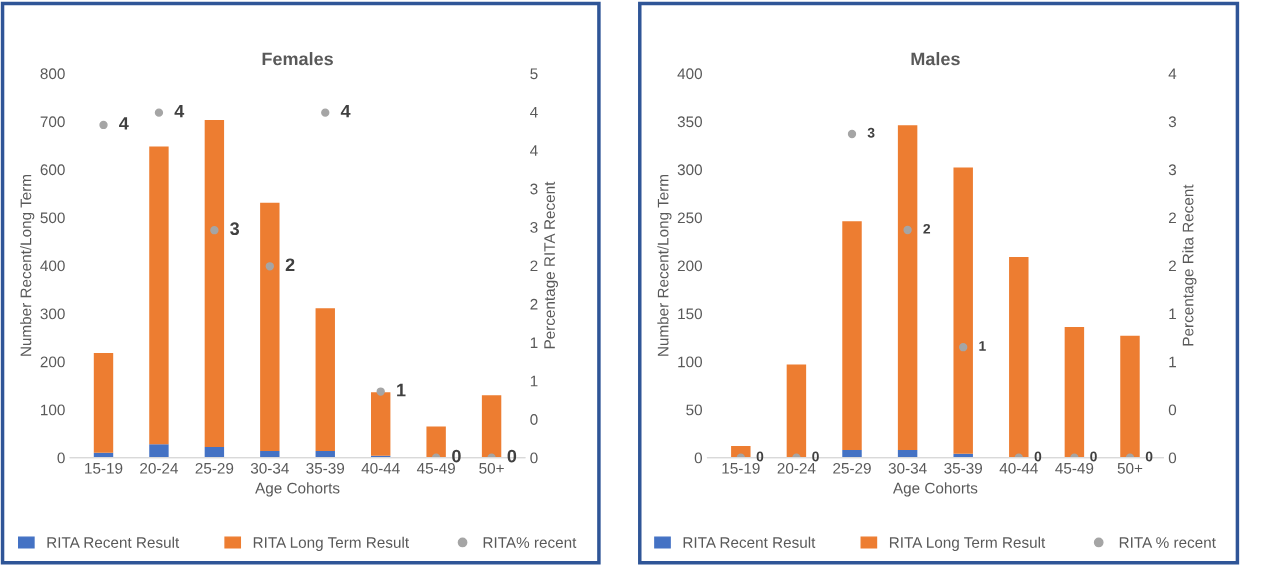  I want to click on y-tick-label: 500, so click(52, 218).